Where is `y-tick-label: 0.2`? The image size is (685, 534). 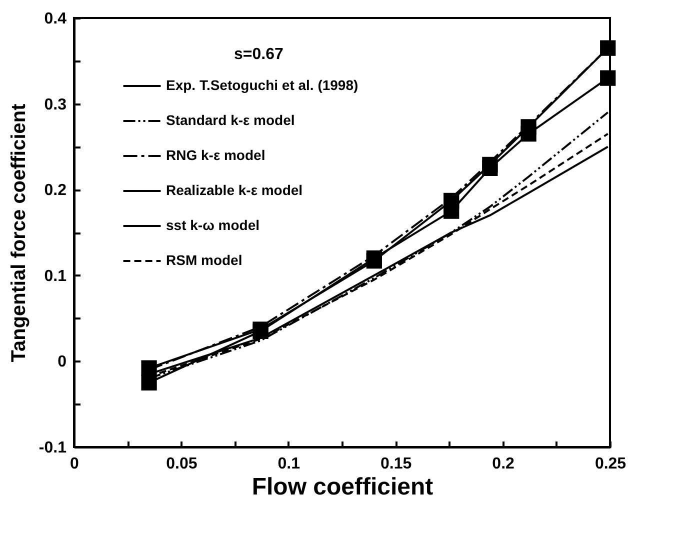
y-tick-label: 0.2 is located at coordinates (55, 191).